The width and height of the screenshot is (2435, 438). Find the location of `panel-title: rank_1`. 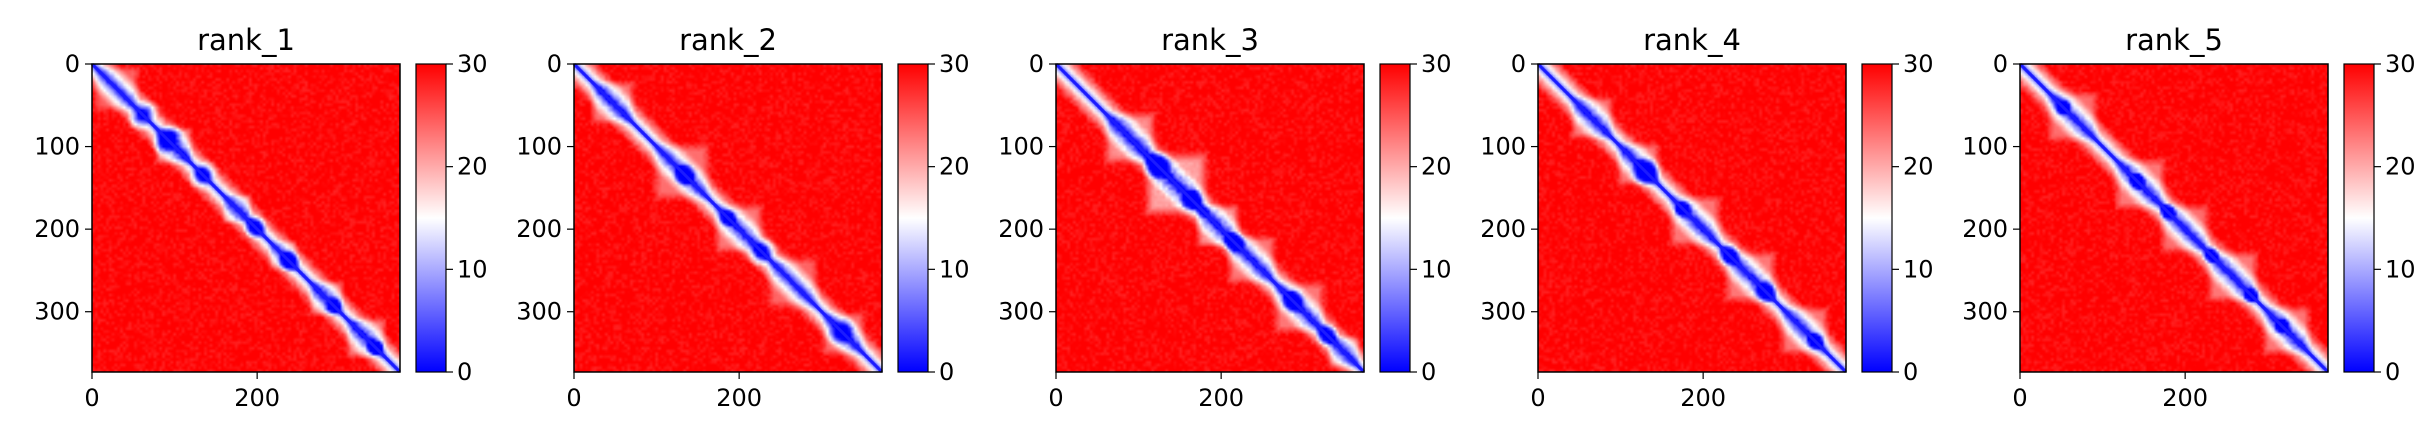

panel-title: rank_1 is located at coordinates (246, 40).